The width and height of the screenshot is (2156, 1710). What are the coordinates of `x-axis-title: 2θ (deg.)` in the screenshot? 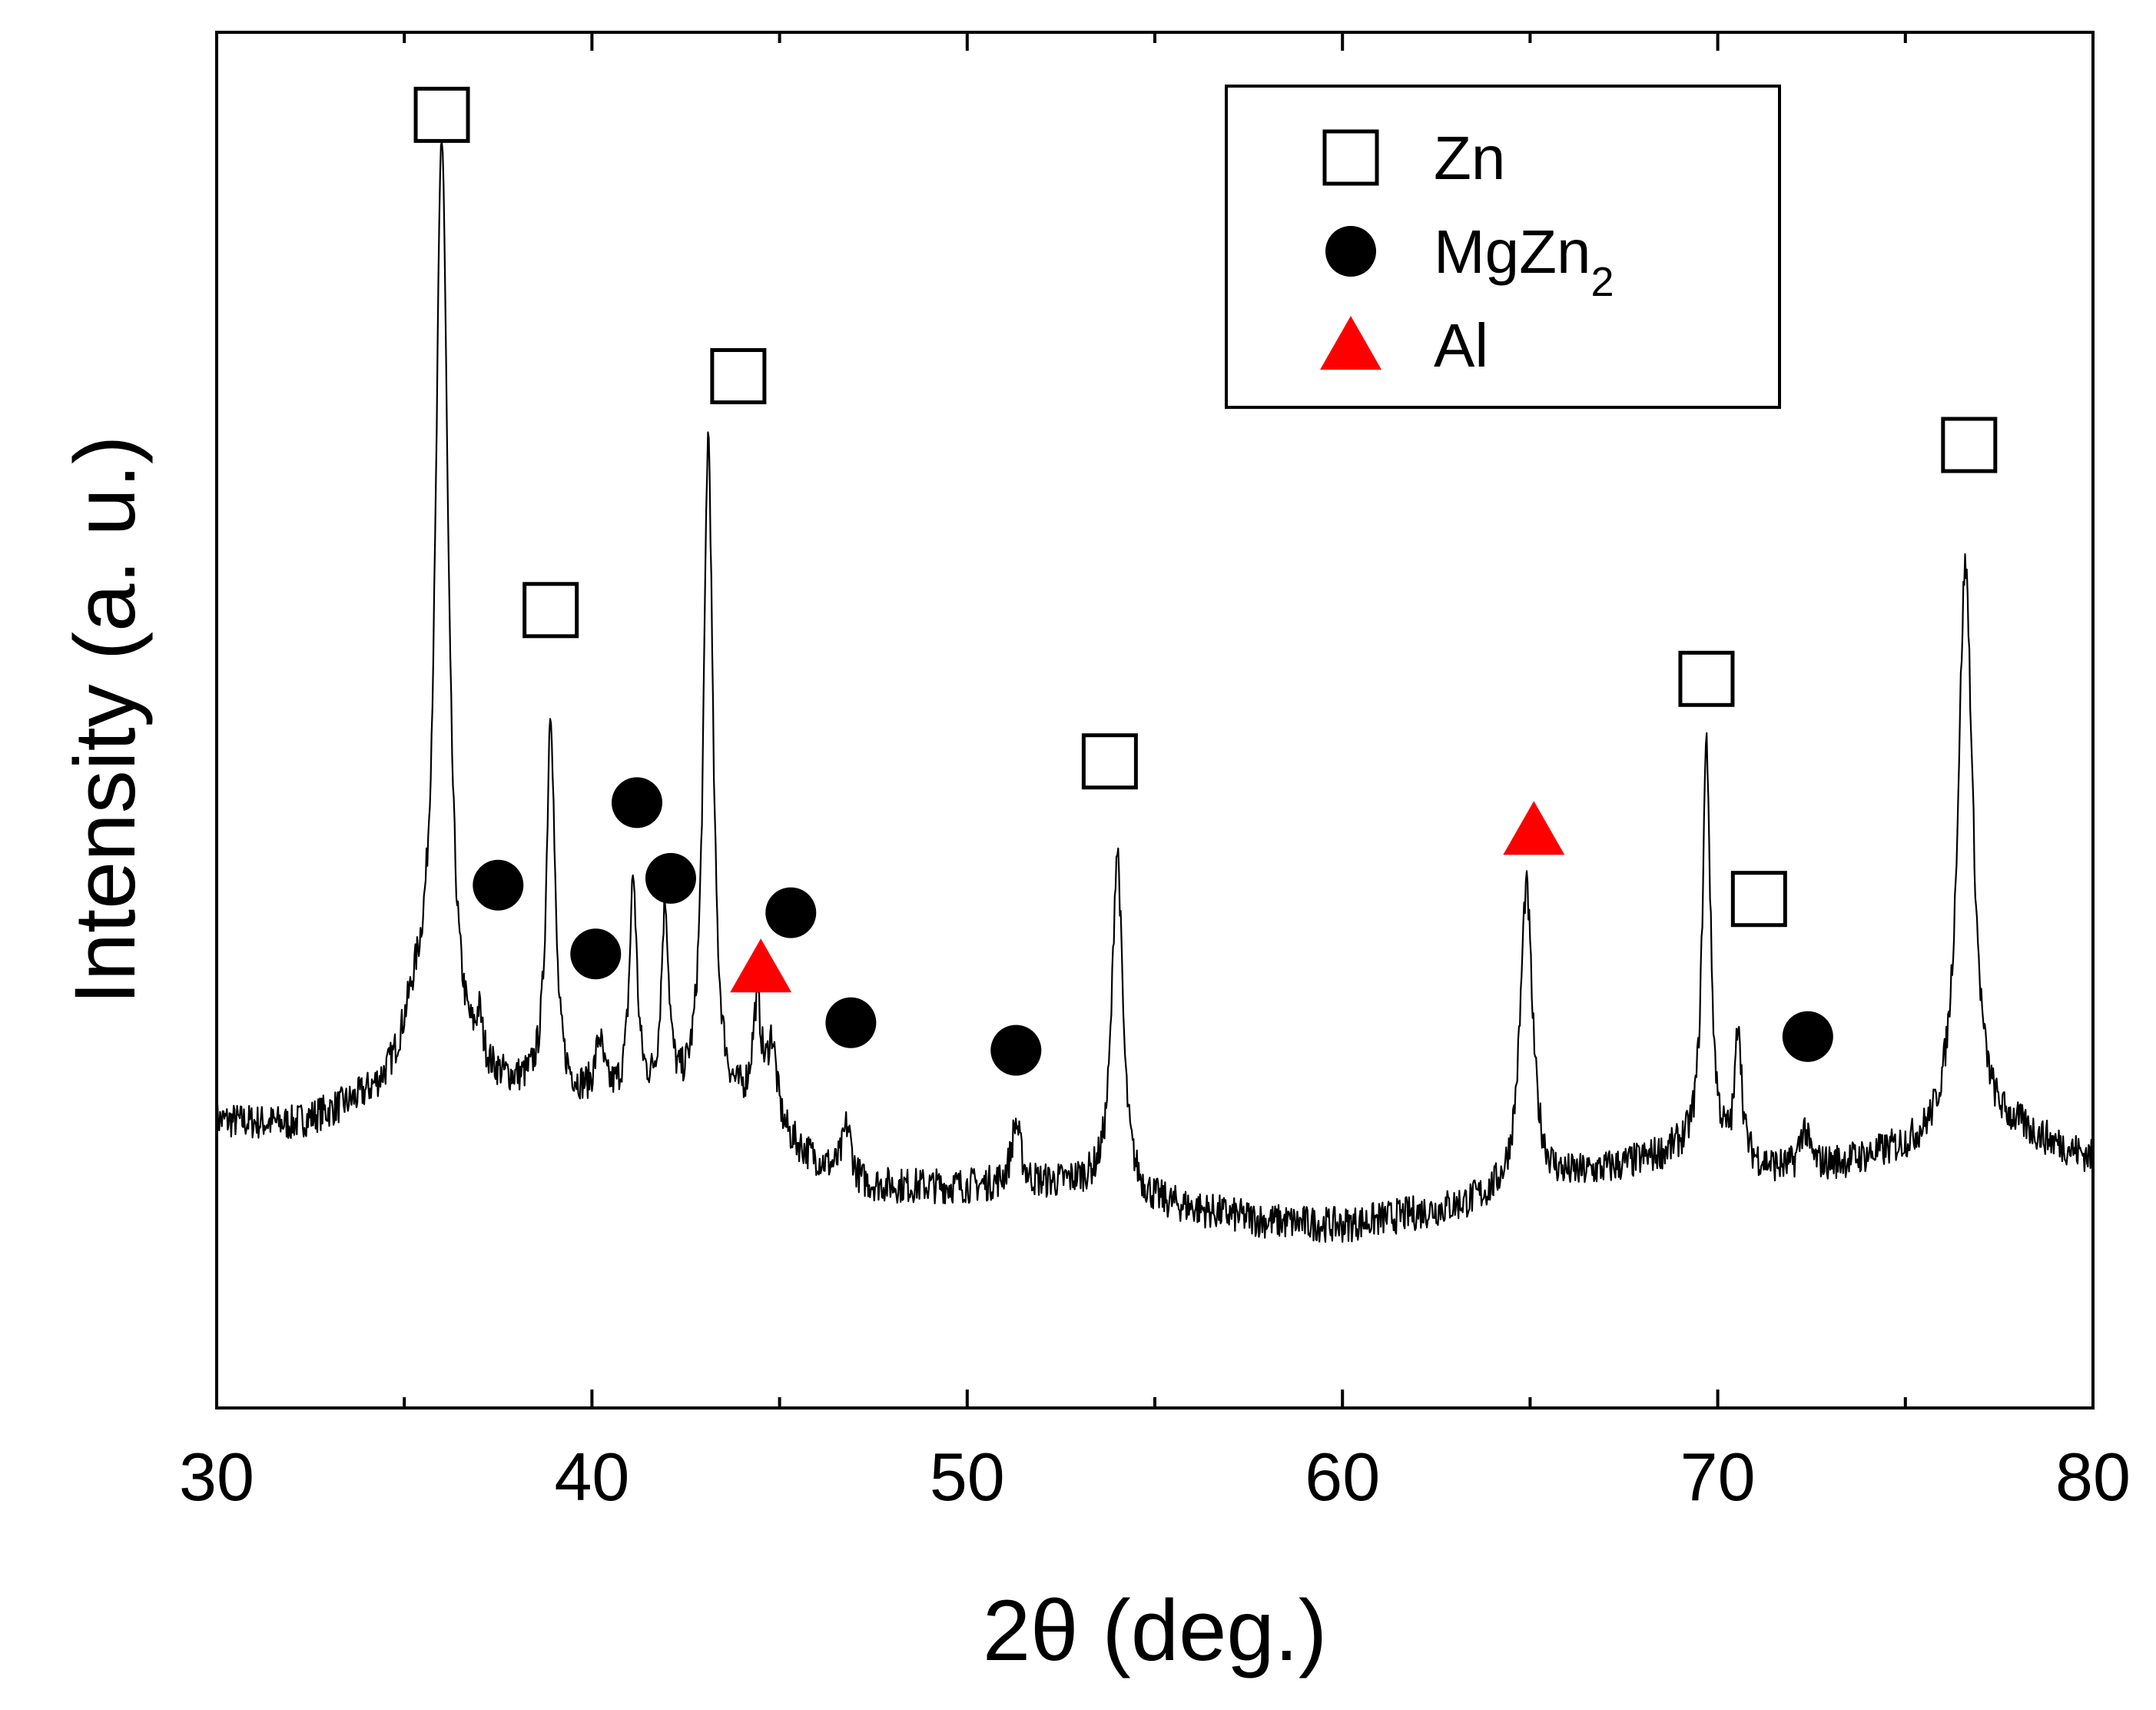 It's located at (1155, 1630).